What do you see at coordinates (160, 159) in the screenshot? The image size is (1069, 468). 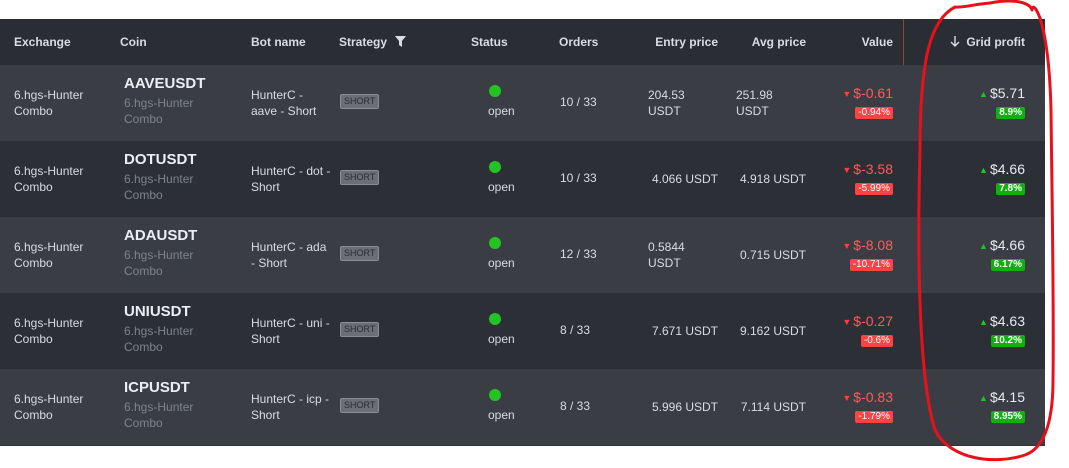 I see `coin-symbol: DOTUSDT` at bounding box center [160, 159].